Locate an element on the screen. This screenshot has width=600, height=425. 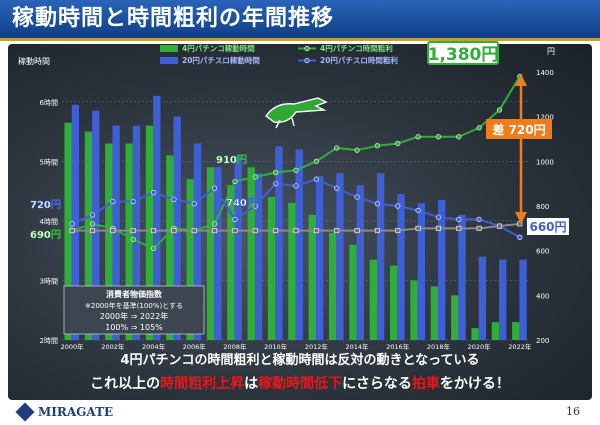
caption-part-2: は is located at coordinates (251, 384).